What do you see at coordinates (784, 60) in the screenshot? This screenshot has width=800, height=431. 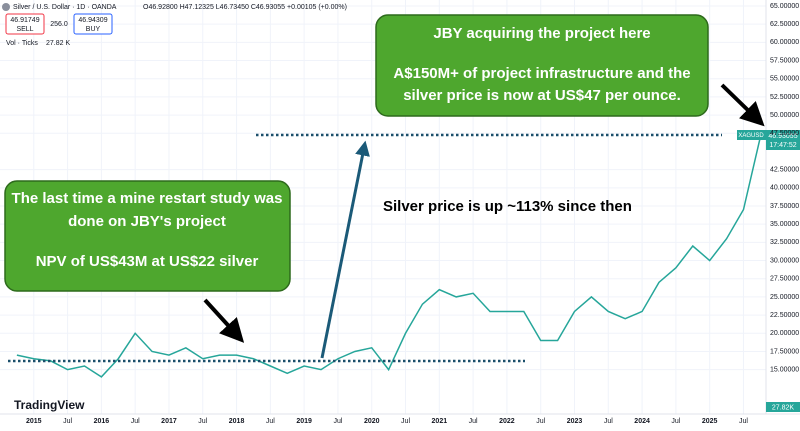 I see `y-tick-label: 57.50000` at bounding box center [784, 60].